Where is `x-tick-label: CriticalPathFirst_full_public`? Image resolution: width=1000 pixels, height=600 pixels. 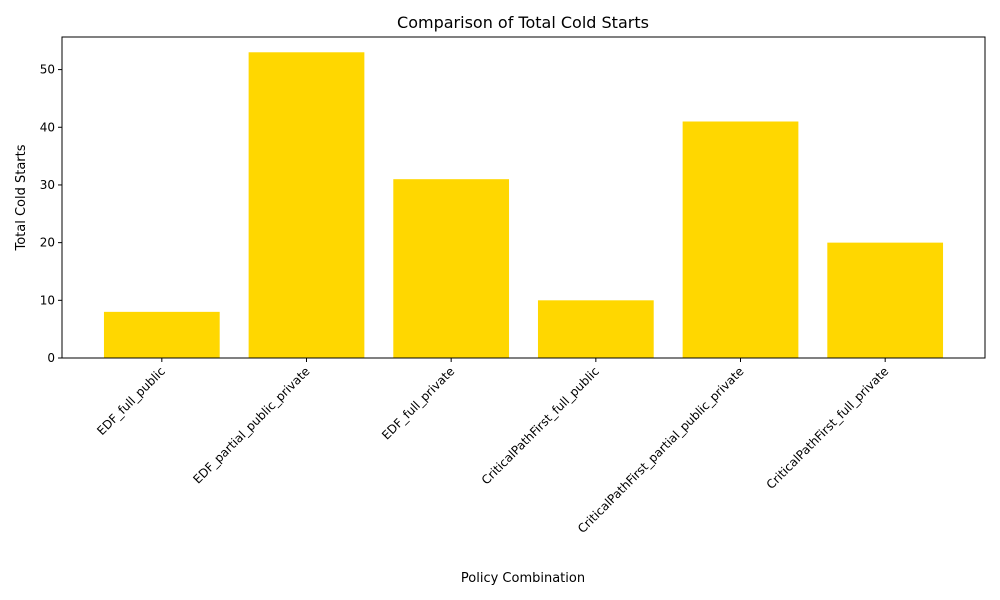 x-tick-label: CriticalPathFirst_full_public is located at coordinates (540, 425).